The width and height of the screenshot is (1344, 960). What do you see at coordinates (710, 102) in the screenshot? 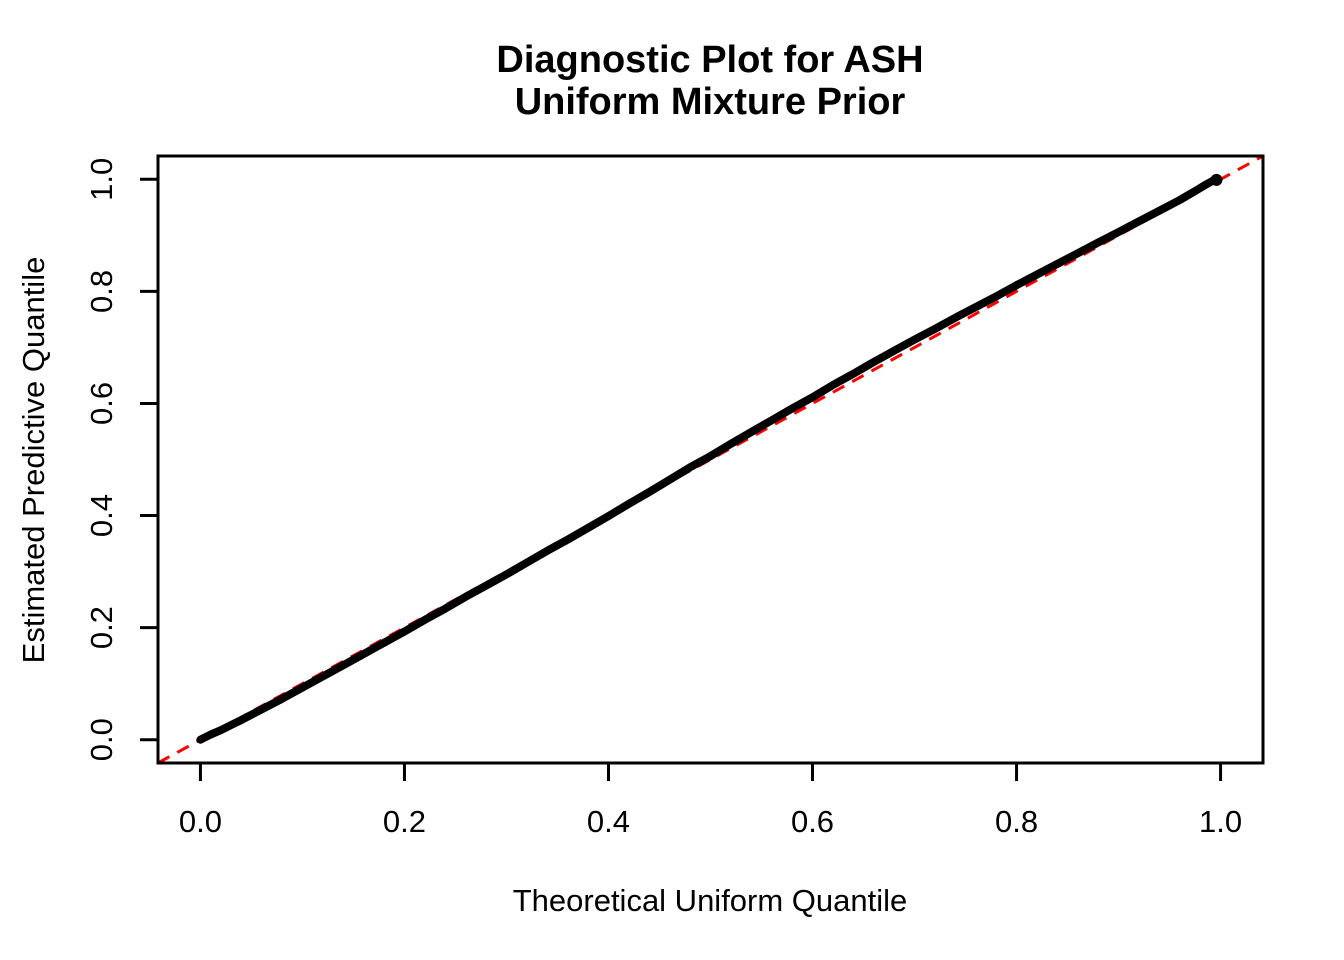
I see `plot-title-line-2: Uniform Mixture Prior` at bounding box center [710, 102].